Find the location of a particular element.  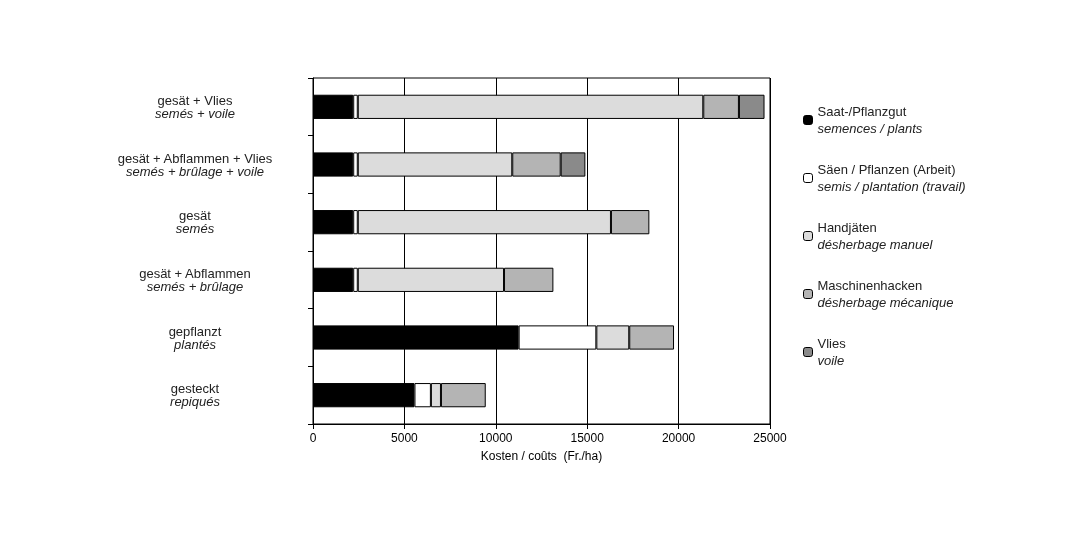

legend-label: Vlies voile is located at coordinates (832, 352).